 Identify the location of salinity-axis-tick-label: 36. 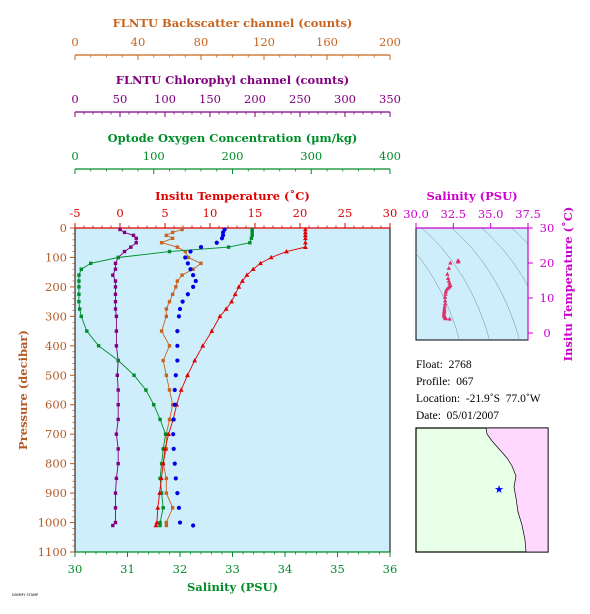
(390, 569).